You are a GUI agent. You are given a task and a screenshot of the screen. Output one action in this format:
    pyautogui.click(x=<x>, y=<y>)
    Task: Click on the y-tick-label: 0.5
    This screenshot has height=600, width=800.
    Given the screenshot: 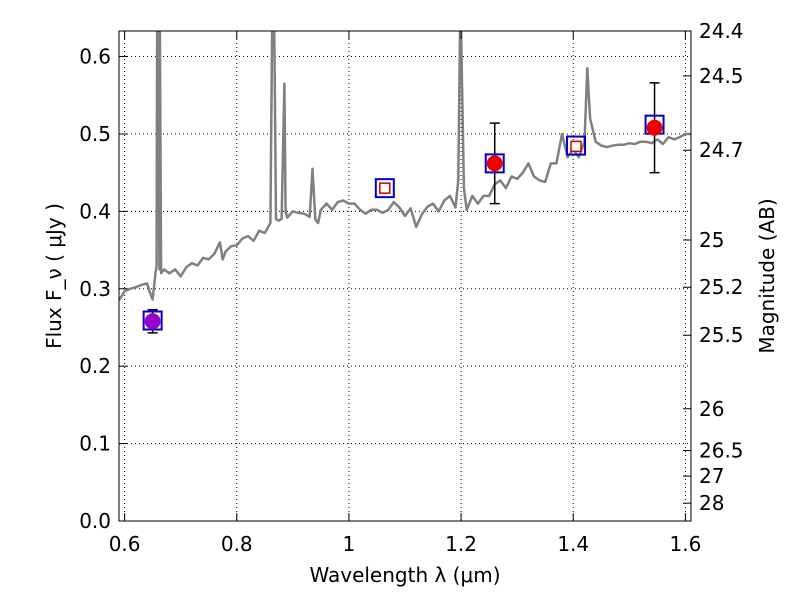 What is the action you would take?
    pyautogui.click(x=95, y=134)
    